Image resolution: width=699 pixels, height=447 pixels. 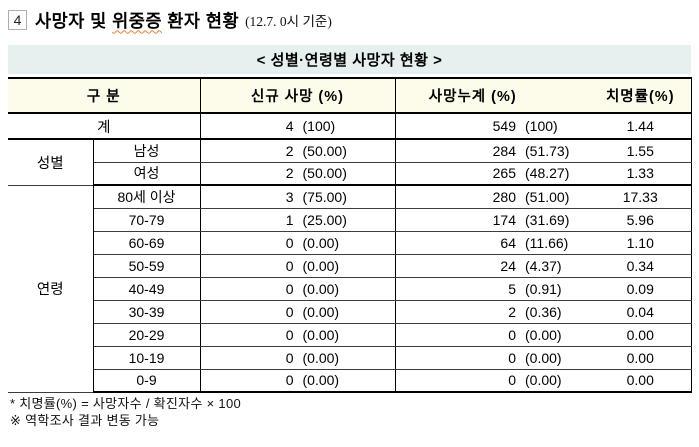 What do you see at coordinates (641, 243) in the screenshot?
I see `fatality-rate-cell: 1.10` at bounding box center [641, 243].